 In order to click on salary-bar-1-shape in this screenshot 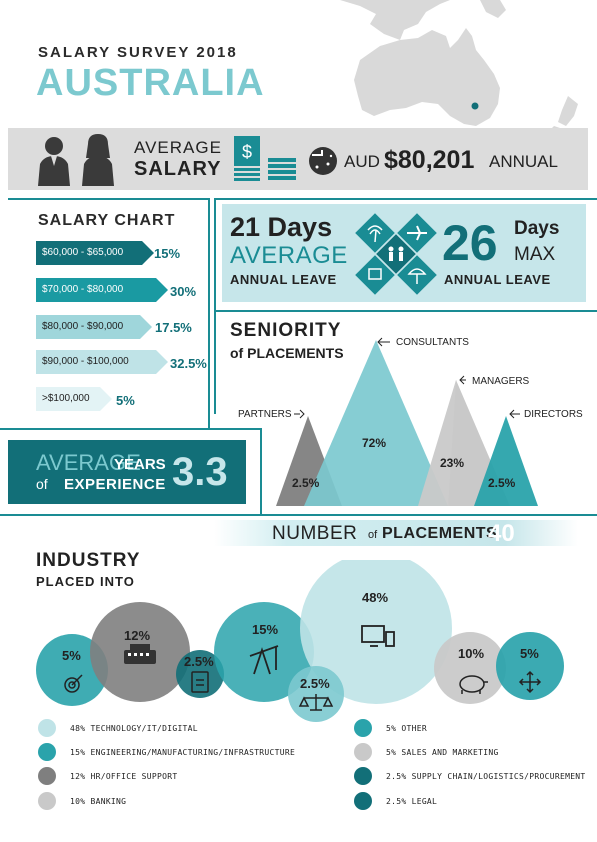, I will do `click(95, 253)`.